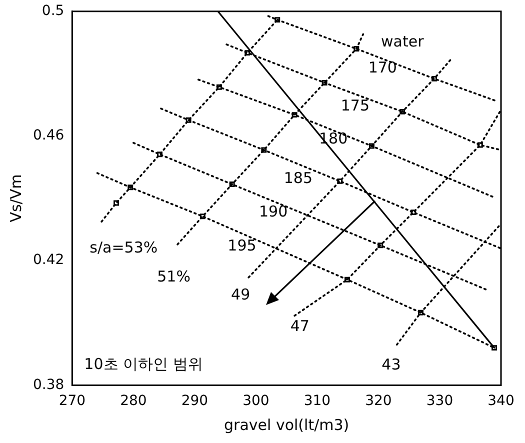  What do you see at coordinates (143, 364) in the screenshot?
I see `annotation: 10초 이하인 범위` at bounding box center [143, 364].